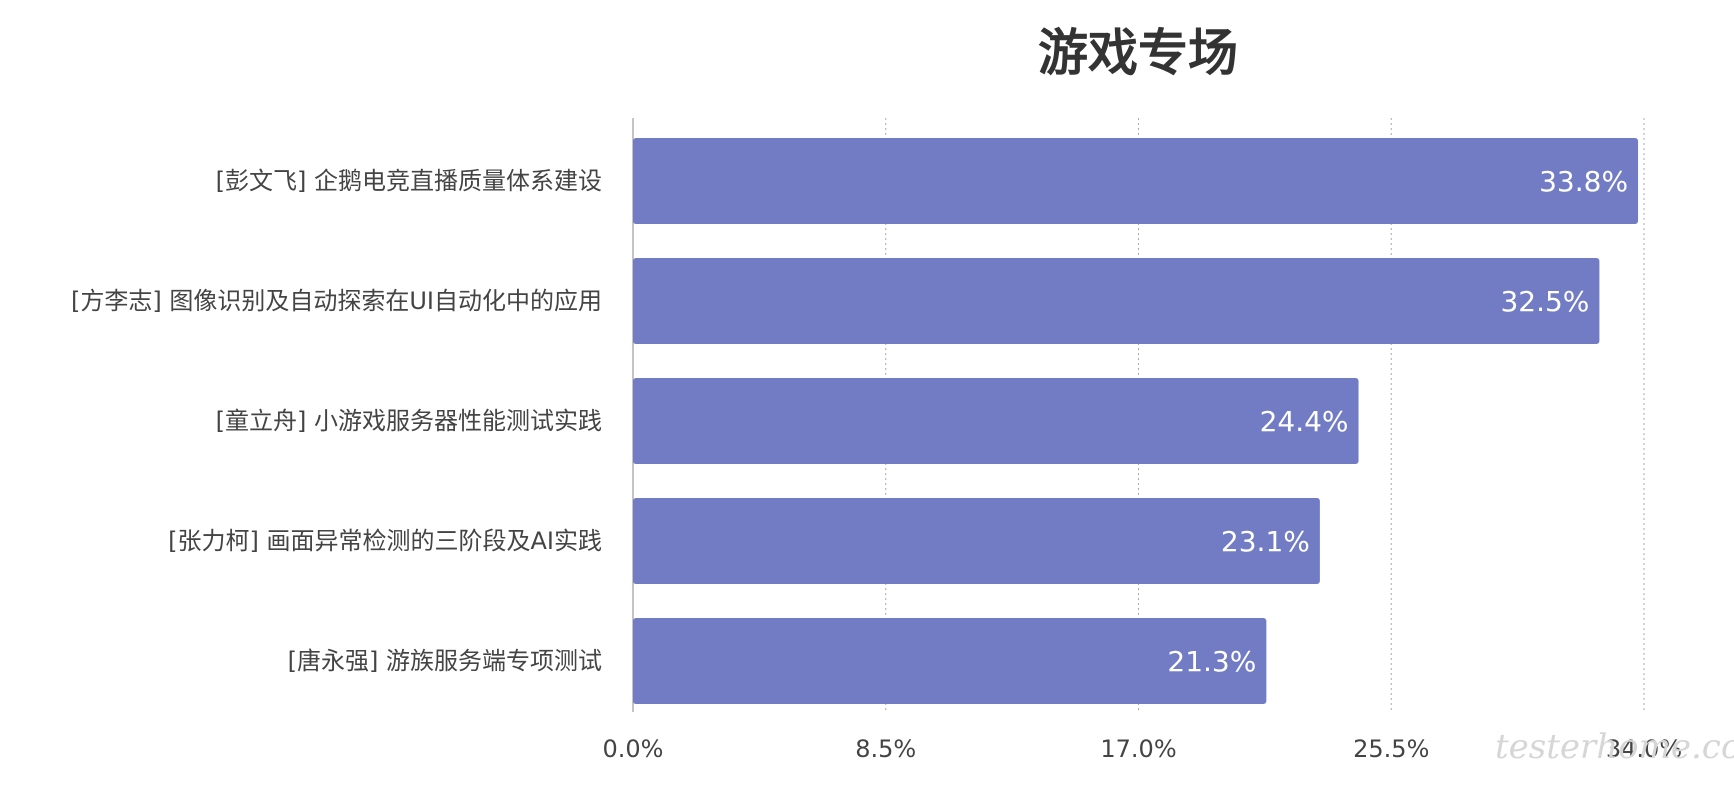  I want to click on category-label: [彭文飞] 企鹅电竞直播质量体系建设, so click(409, 181).